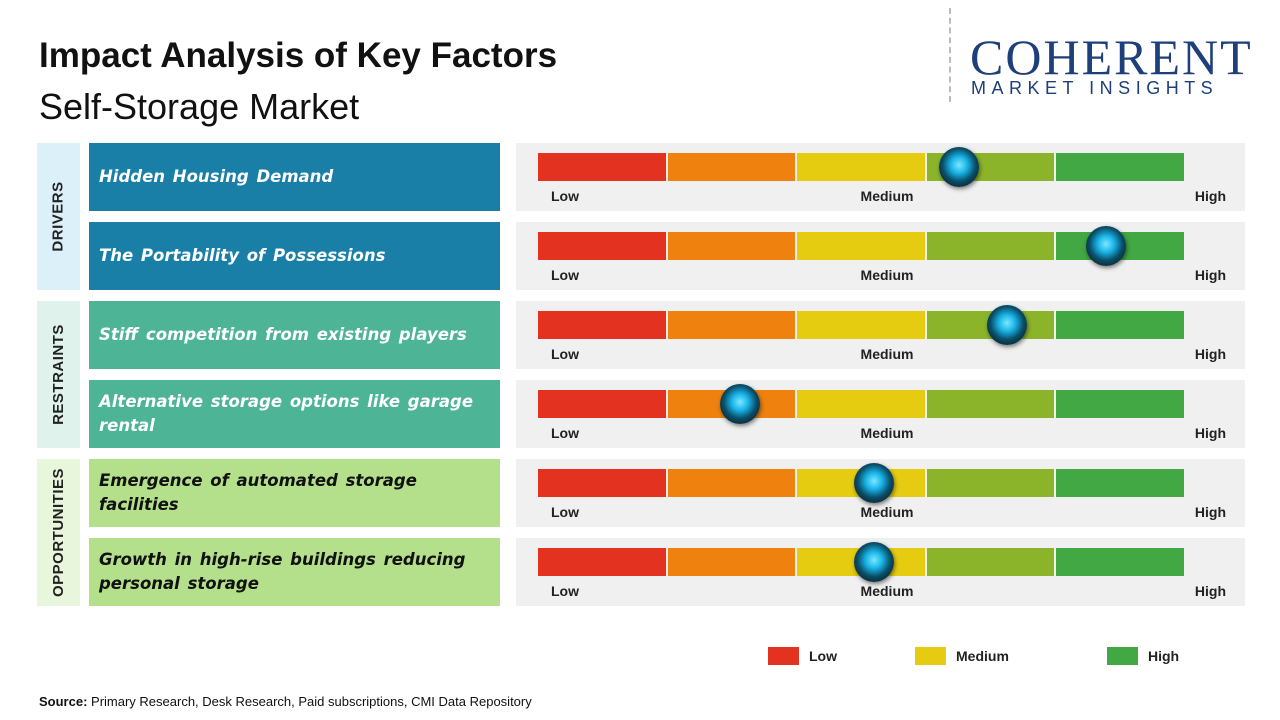  What do you see at coordinates (1164, 656) in the screenshot?
I see `legend-label: High` at bounding box center [1164, 656].